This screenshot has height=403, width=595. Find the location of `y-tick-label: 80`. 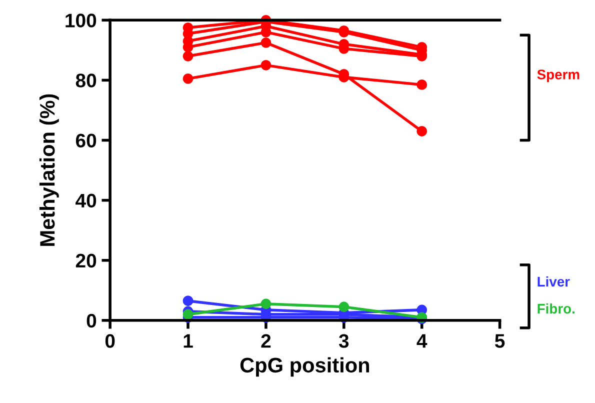

y-tick-label: 80 is located at coordinates (86, 81).